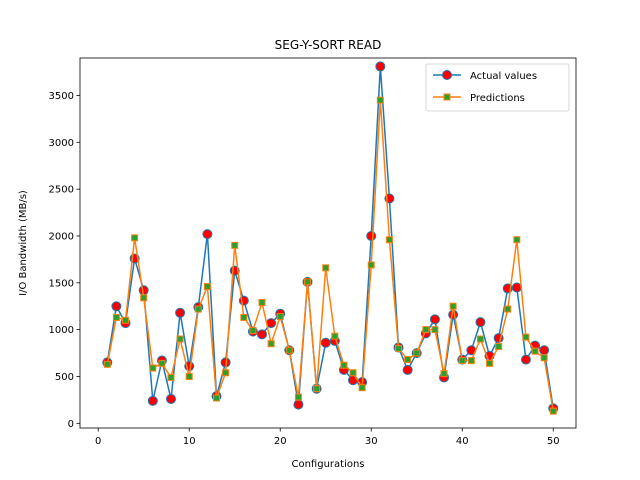 The width and height of the screenshot is (640, 480). What do you see at coordinates (447, 75) in the screenshot?
I see `legend-marker-actual` at bounding box center [447, 75].